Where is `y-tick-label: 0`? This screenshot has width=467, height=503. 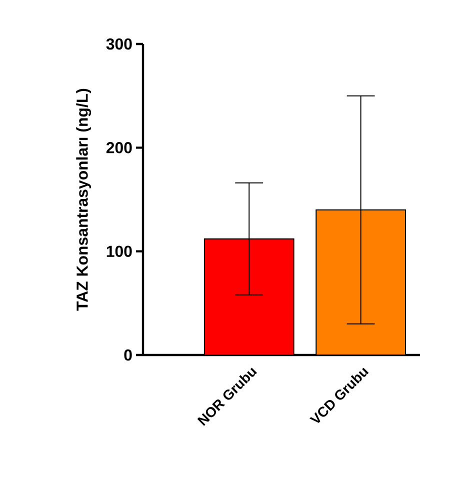 y-tick-label: 0 is located at coordinates (128, 355).